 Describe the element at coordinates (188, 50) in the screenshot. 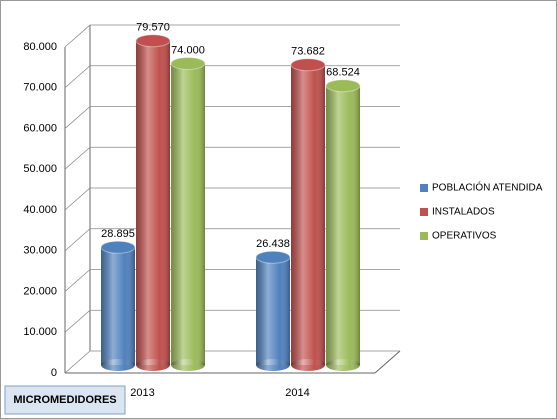

I see `value-label: 74.000` at that location.